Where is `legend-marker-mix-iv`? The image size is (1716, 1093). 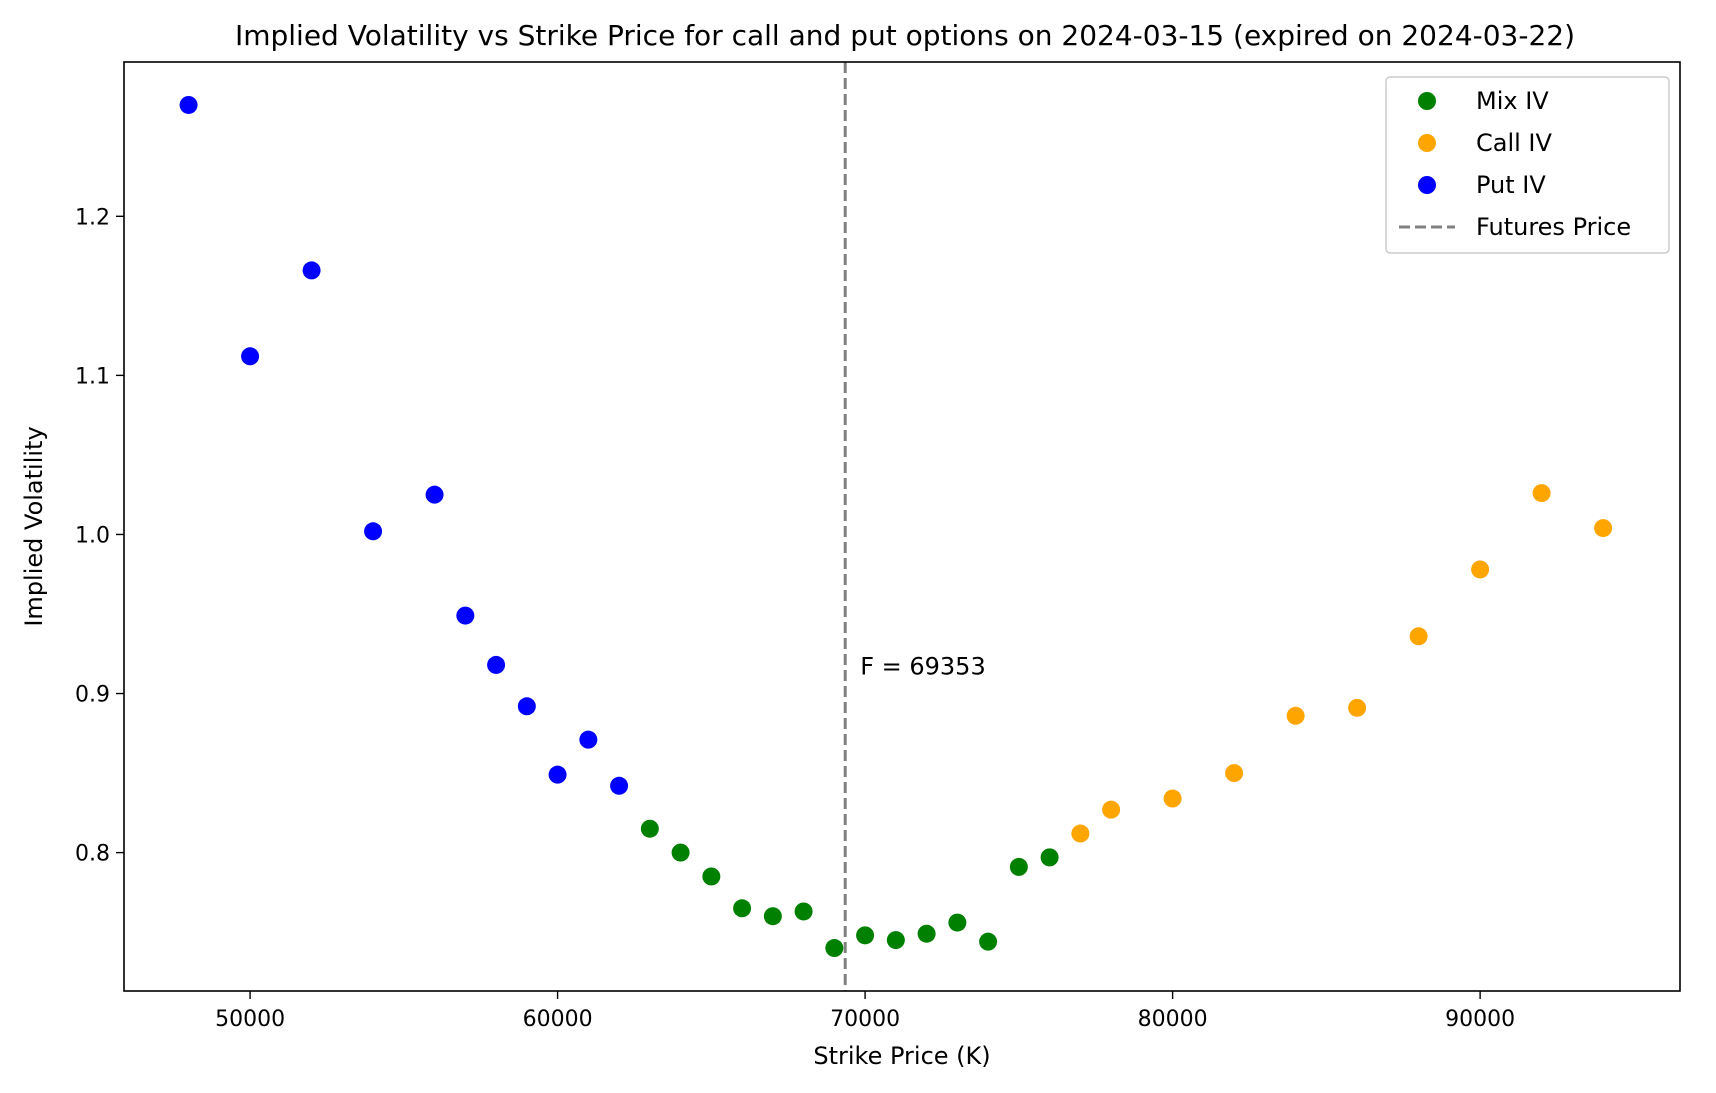
legend-marker-mix-iv is located at coordinates (1427, 101).